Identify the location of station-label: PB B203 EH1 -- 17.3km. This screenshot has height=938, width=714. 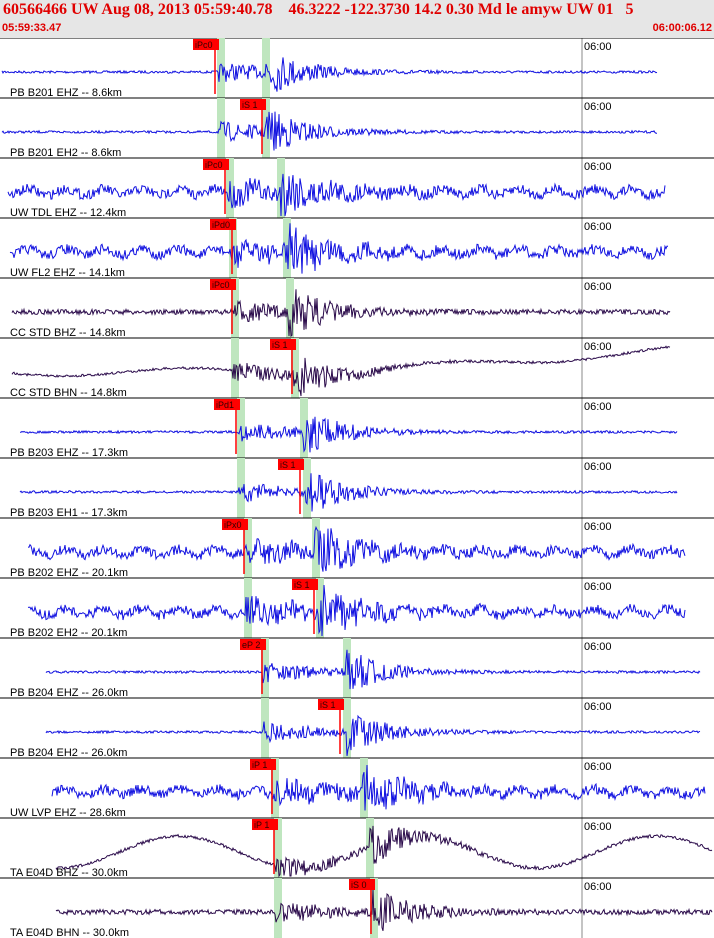
(68, 513).